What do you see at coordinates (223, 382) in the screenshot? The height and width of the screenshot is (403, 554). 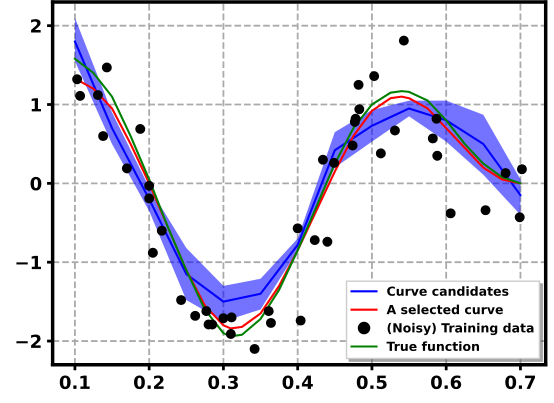 I see `x-tick-label: 0.3` at bounding box center [223, 382].